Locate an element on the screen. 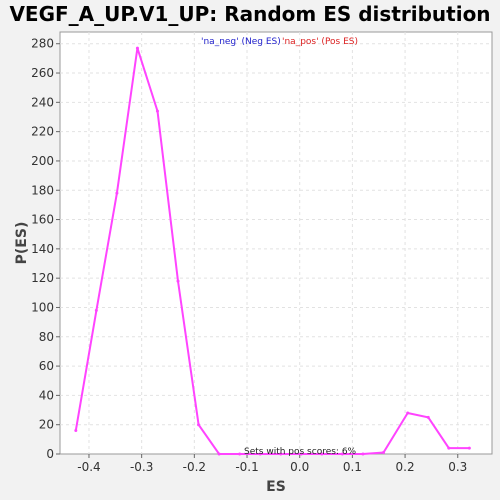 This screenshot has width=500, height=500. chart-title: VEGF_A_UP.V1_UP: Random ES distribution is located at coordinates (250, 14).